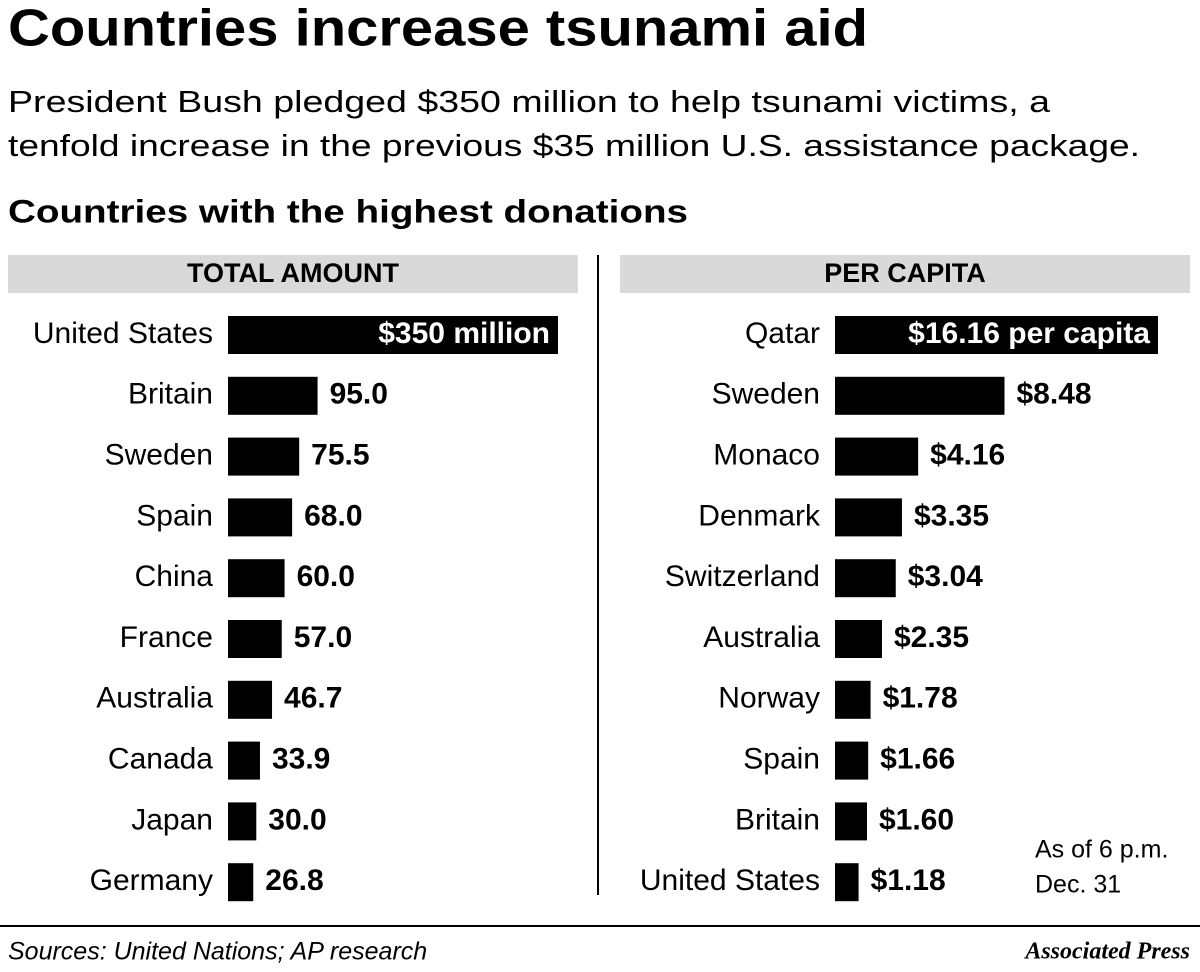 Image resolution: width=1200 pixels, height=972 pixels. What do you see at coordinates (359, 394) in the screenshot?
I see `value-label: 95.0` at bounding box center [359, 394].